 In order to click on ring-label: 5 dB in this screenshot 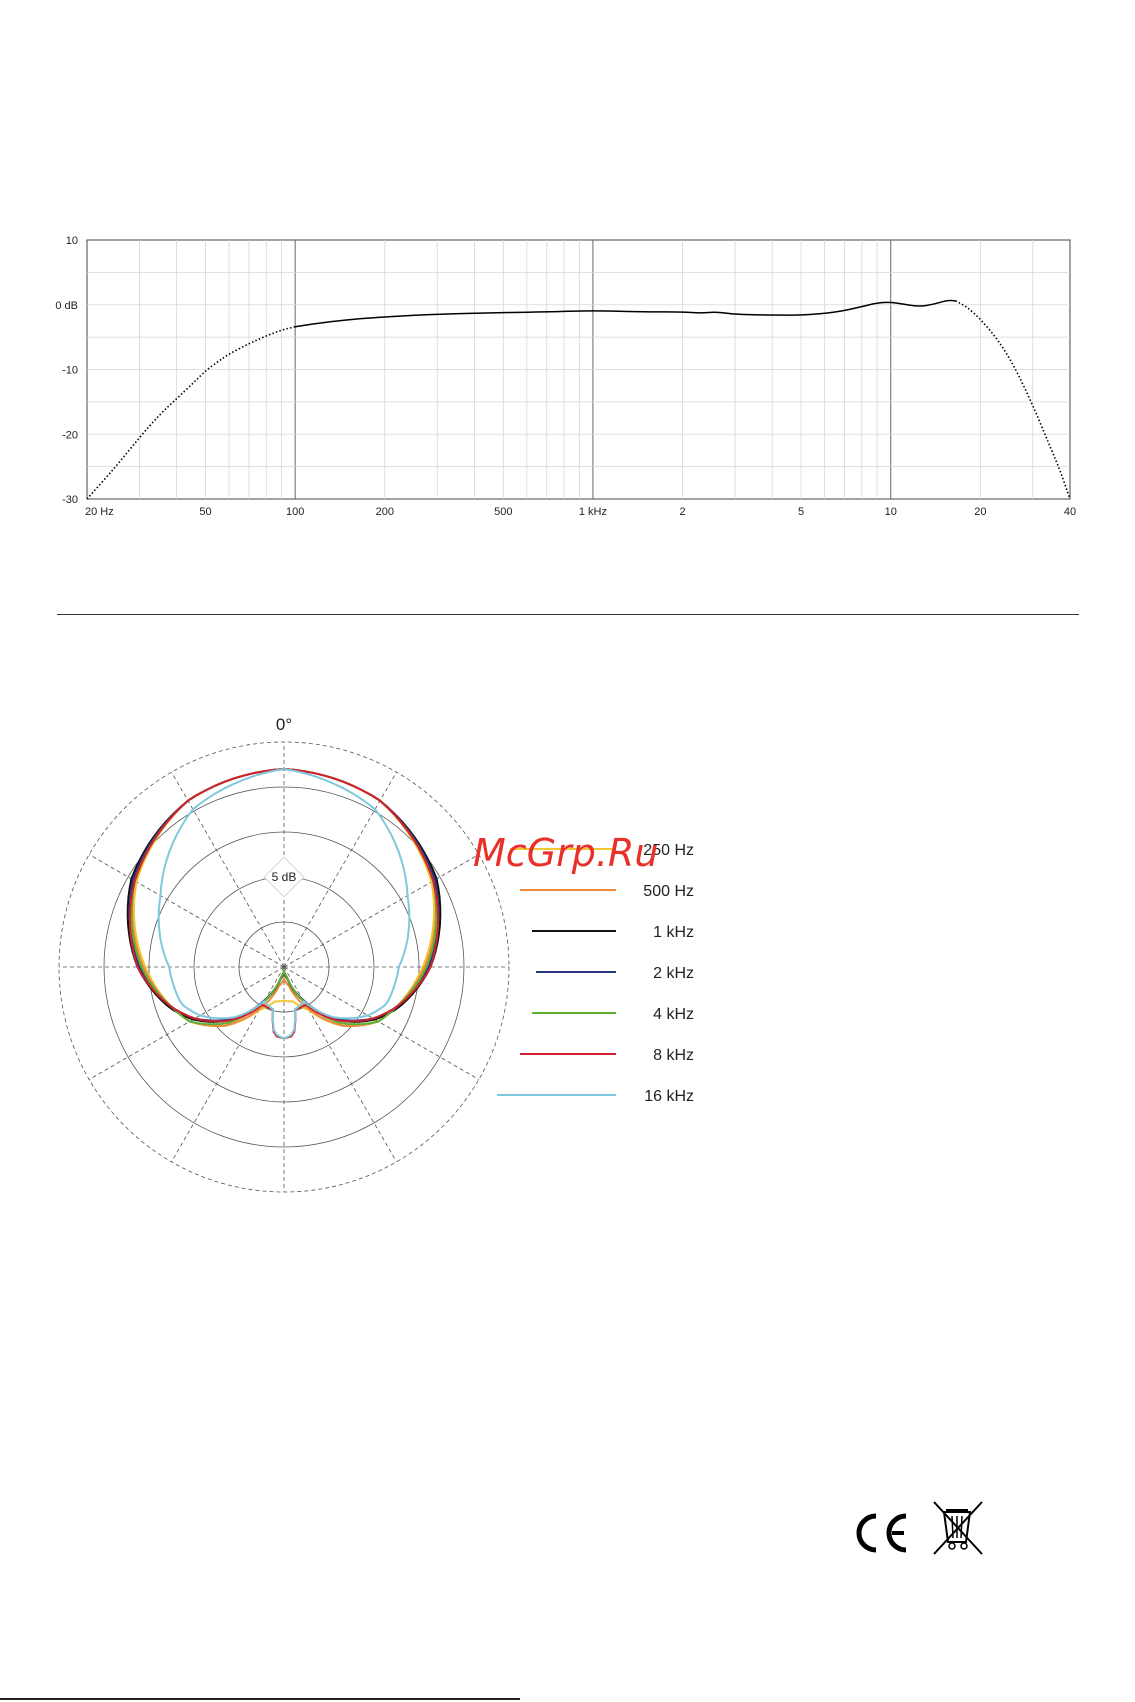, I will do `click(284, 877)`.